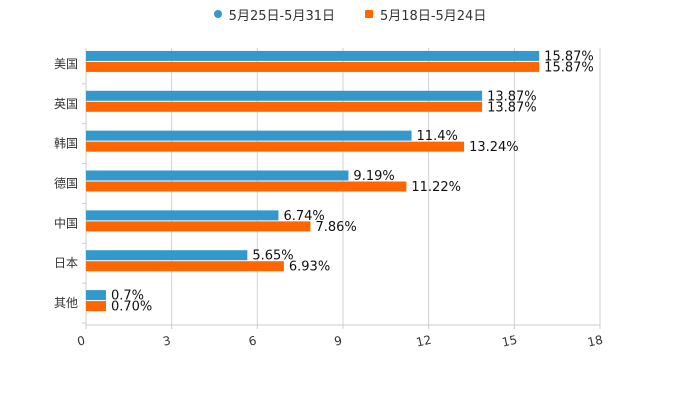 Image resolution: width=700 pixels, height=400 pixels. Describe the element at coordinates (66, 104) in the screenshot. I see `category-label-1: 英国` at that location.